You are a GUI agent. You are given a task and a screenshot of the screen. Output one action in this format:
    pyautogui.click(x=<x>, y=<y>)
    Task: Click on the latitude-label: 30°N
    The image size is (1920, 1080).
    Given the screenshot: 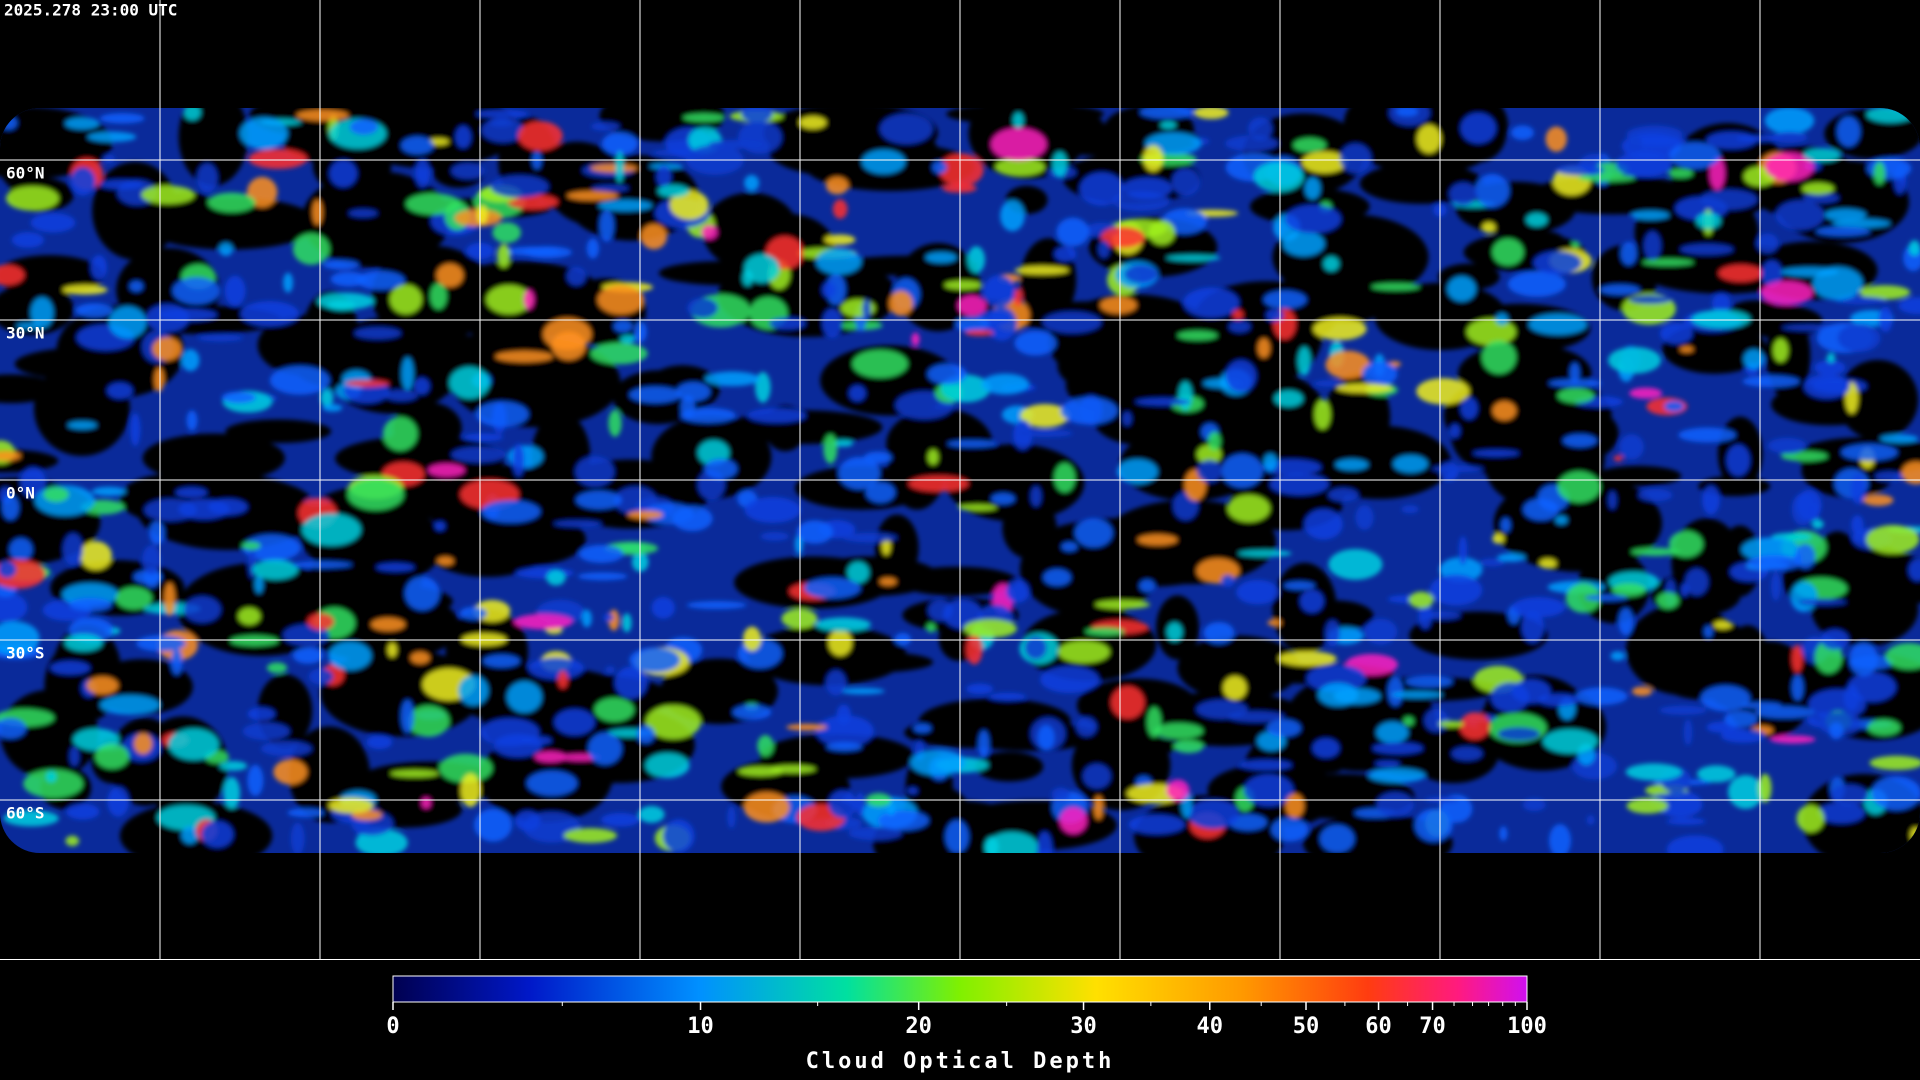 What is the action you would take?
    pyautogui.click(x=25, y=333)
    